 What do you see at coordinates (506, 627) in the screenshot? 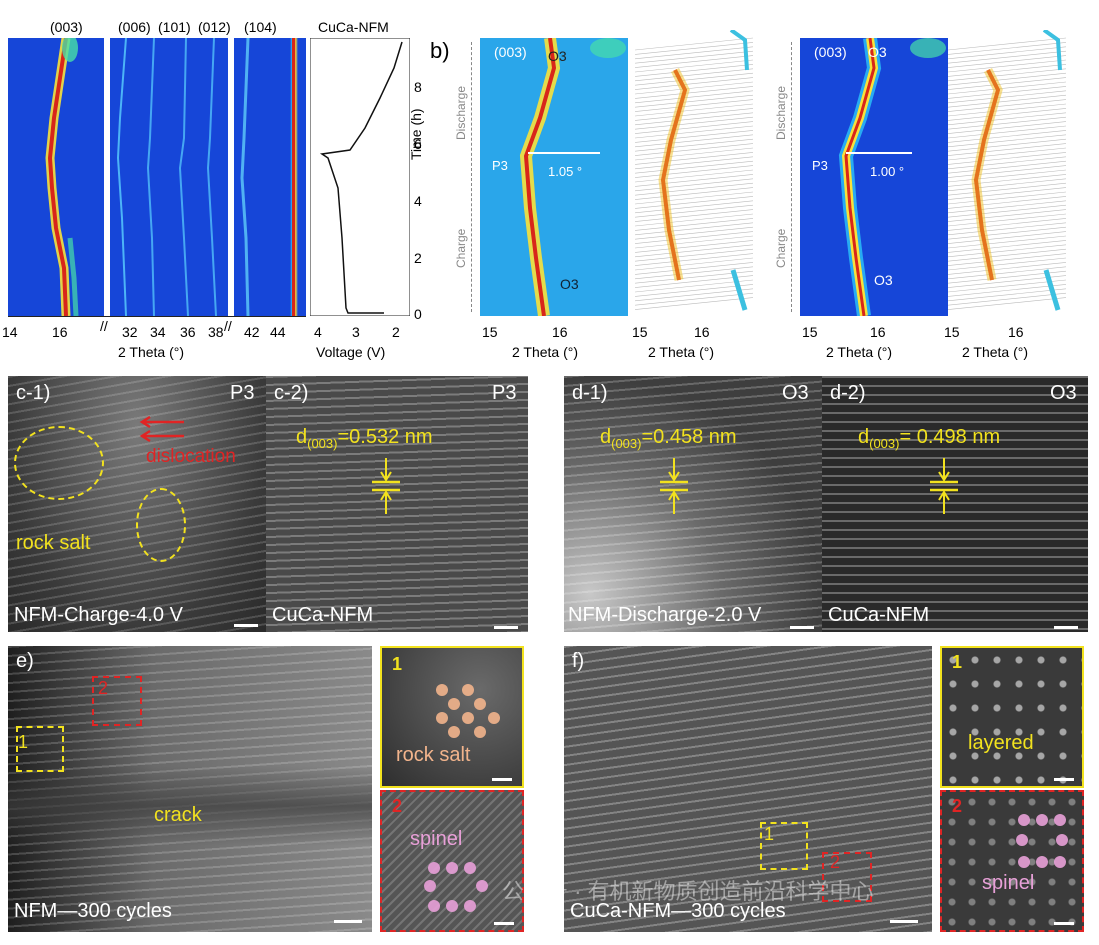
I see `c2-scale-bar` at bounding box center [506, 627].